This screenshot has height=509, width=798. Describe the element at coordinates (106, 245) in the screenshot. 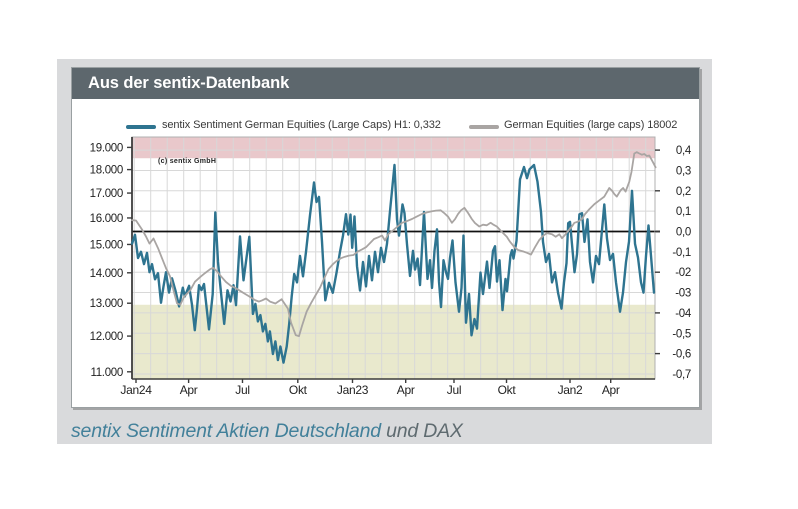

I see `left-axis-label: 15.000` at that location.